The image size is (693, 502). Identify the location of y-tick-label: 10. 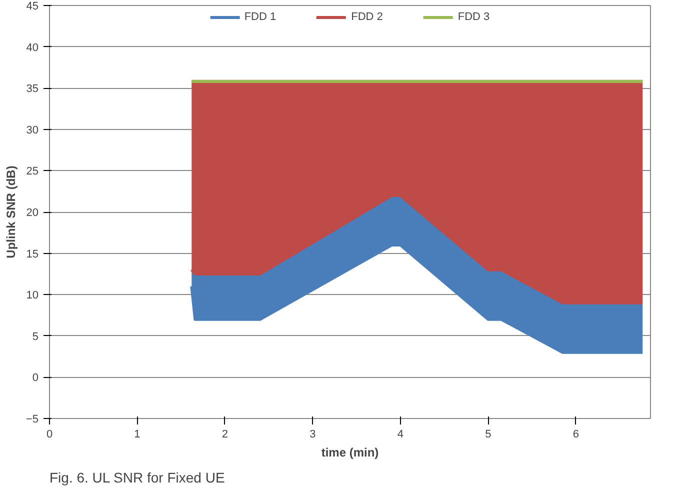
(32, 296).